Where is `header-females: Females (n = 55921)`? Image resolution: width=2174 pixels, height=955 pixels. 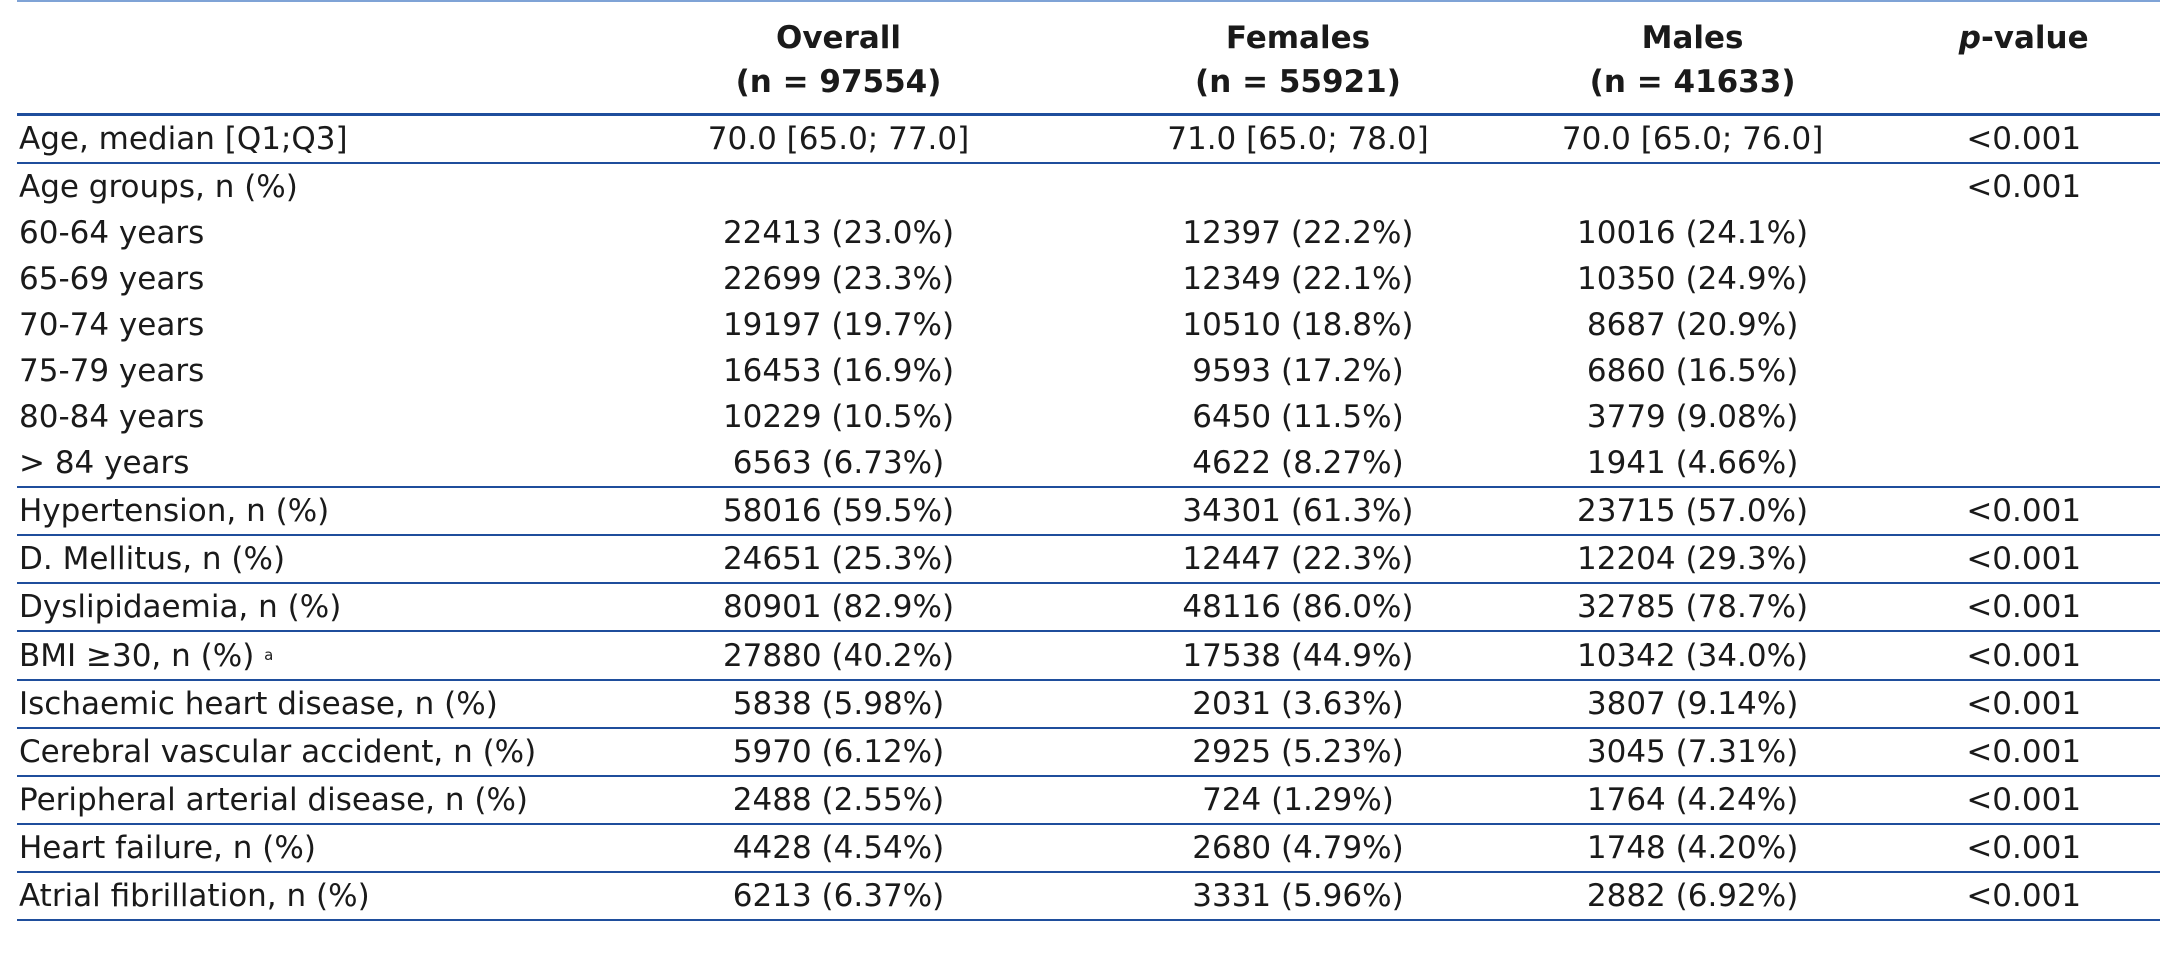 header-females: Females (n = 55921) is located at coordinates (1298, 58).